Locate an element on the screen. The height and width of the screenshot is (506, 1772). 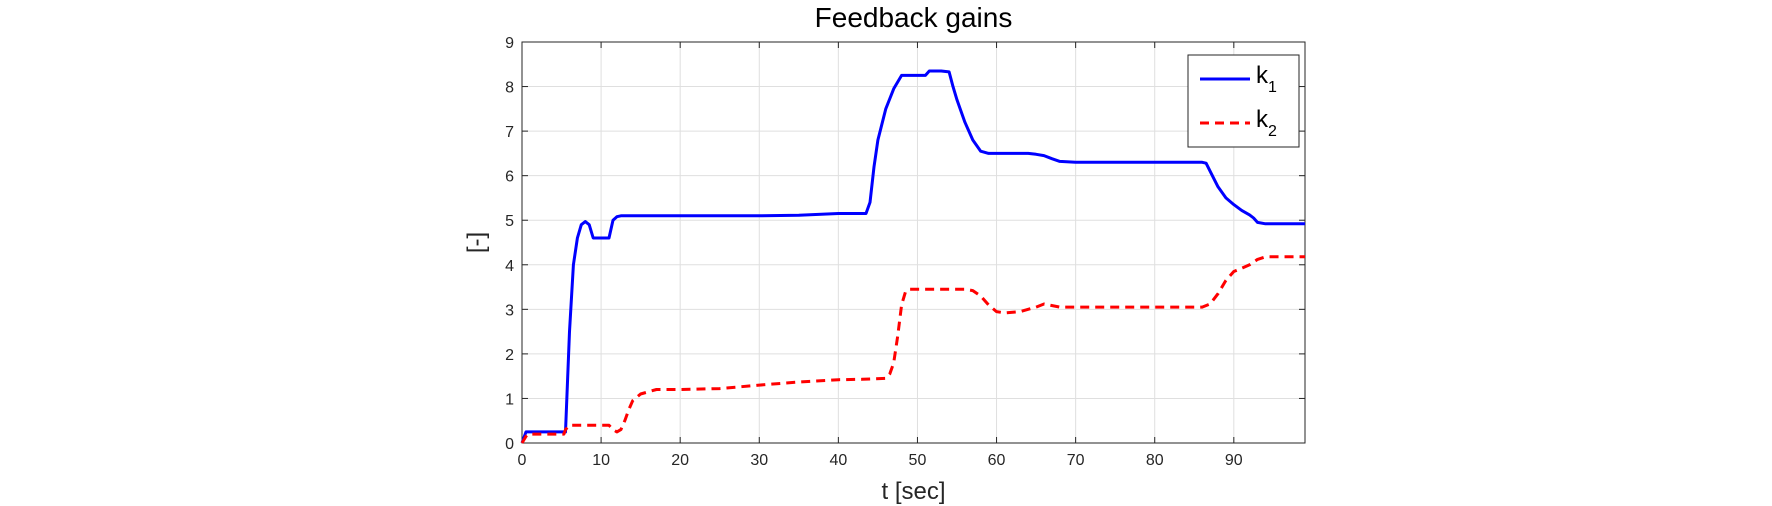
y-tick-label: 1 is located at coordinates (509, 399).